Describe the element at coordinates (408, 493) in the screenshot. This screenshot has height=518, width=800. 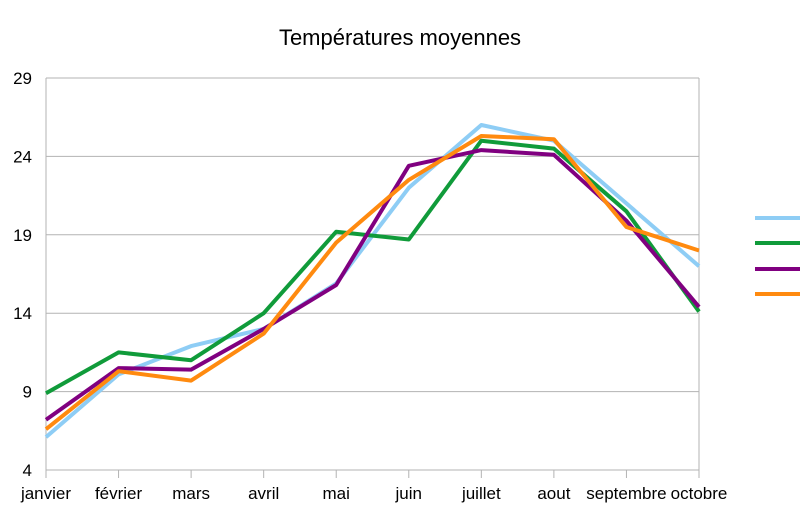
I see `x-tick-label: juin` at that location.